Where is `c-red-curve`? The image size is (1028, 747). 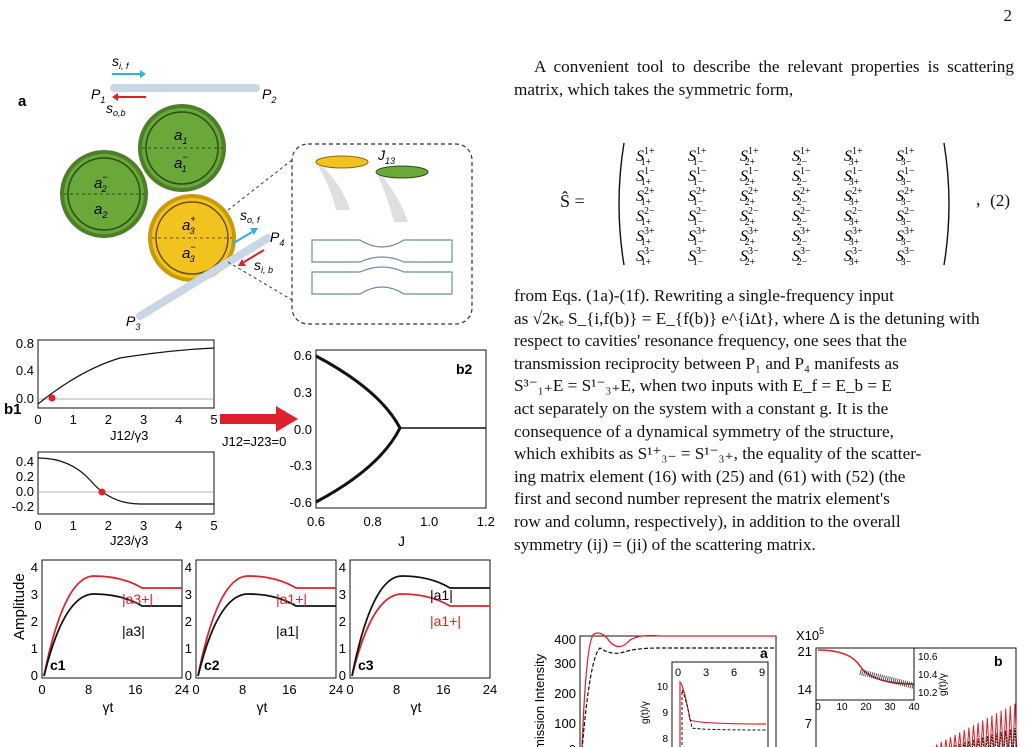 c-red-curve is located at coordinates (112, 626).